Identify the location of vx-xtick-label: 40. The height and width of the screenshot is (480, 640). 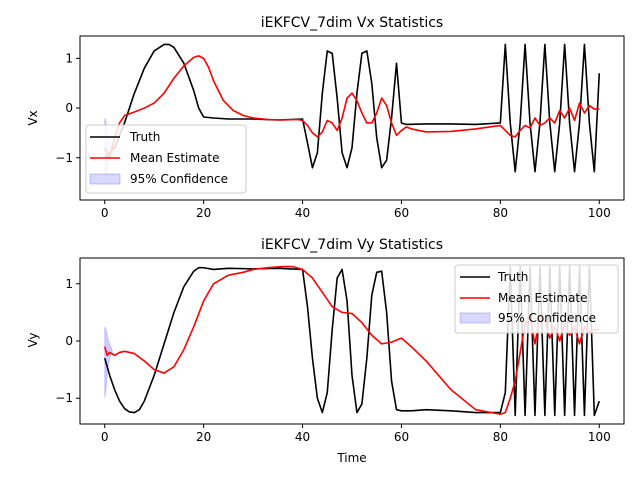
(302, 213).